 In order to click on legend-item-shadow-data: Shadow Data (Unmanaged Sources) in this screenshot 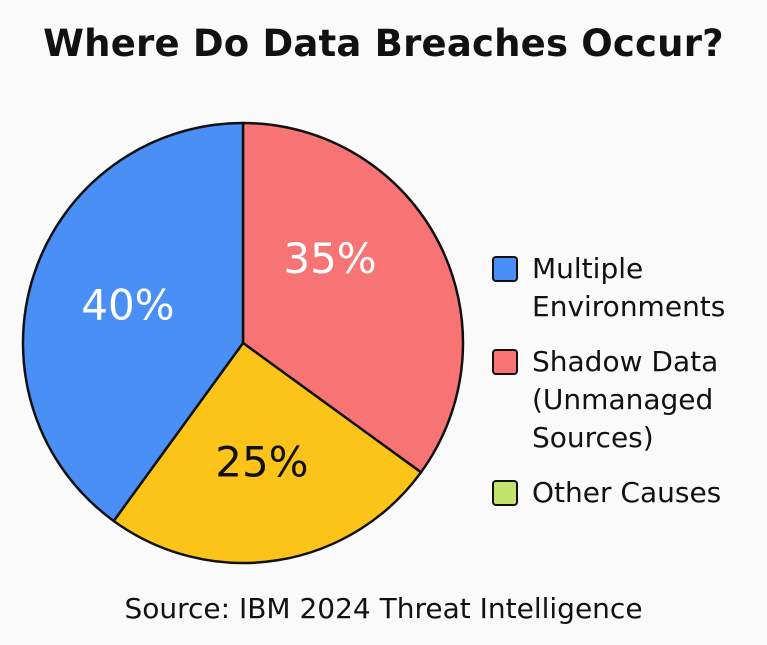, I will do `click(627, 400)`.